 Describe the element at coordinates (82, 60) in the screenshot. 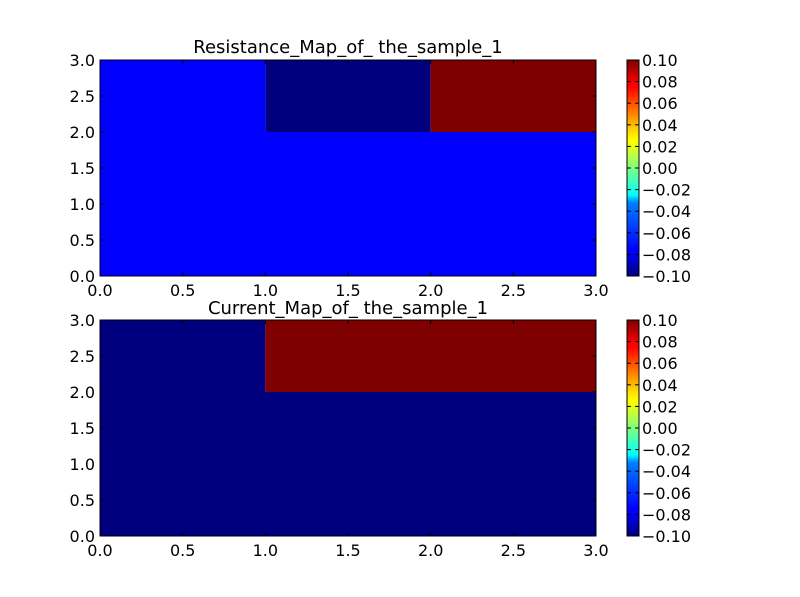

I see `resistance-map-ytick-label-6: 3.0` at that location.